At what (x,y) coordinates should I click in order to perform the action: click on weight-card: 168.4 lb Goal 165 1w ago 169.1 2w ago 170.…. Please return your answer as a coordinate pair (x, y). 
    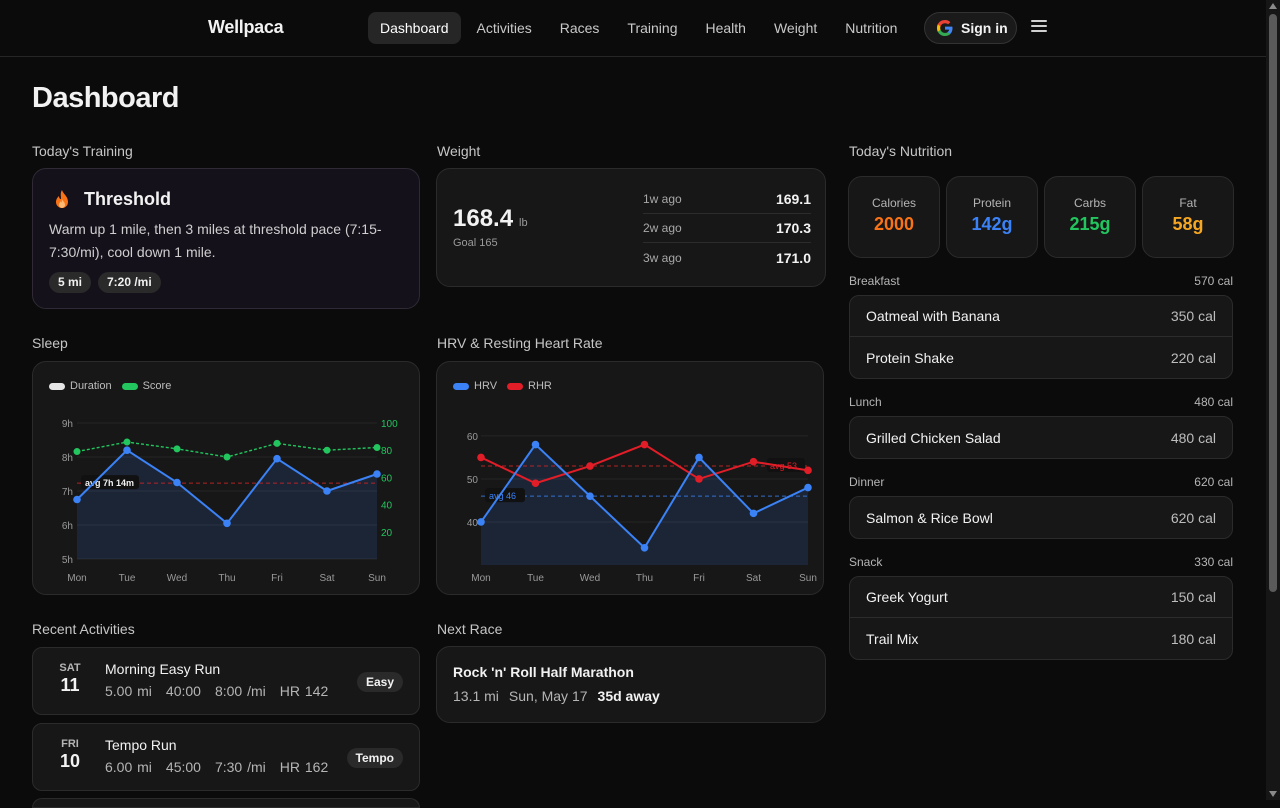
    Looking at the image, I should click on (631, 227).